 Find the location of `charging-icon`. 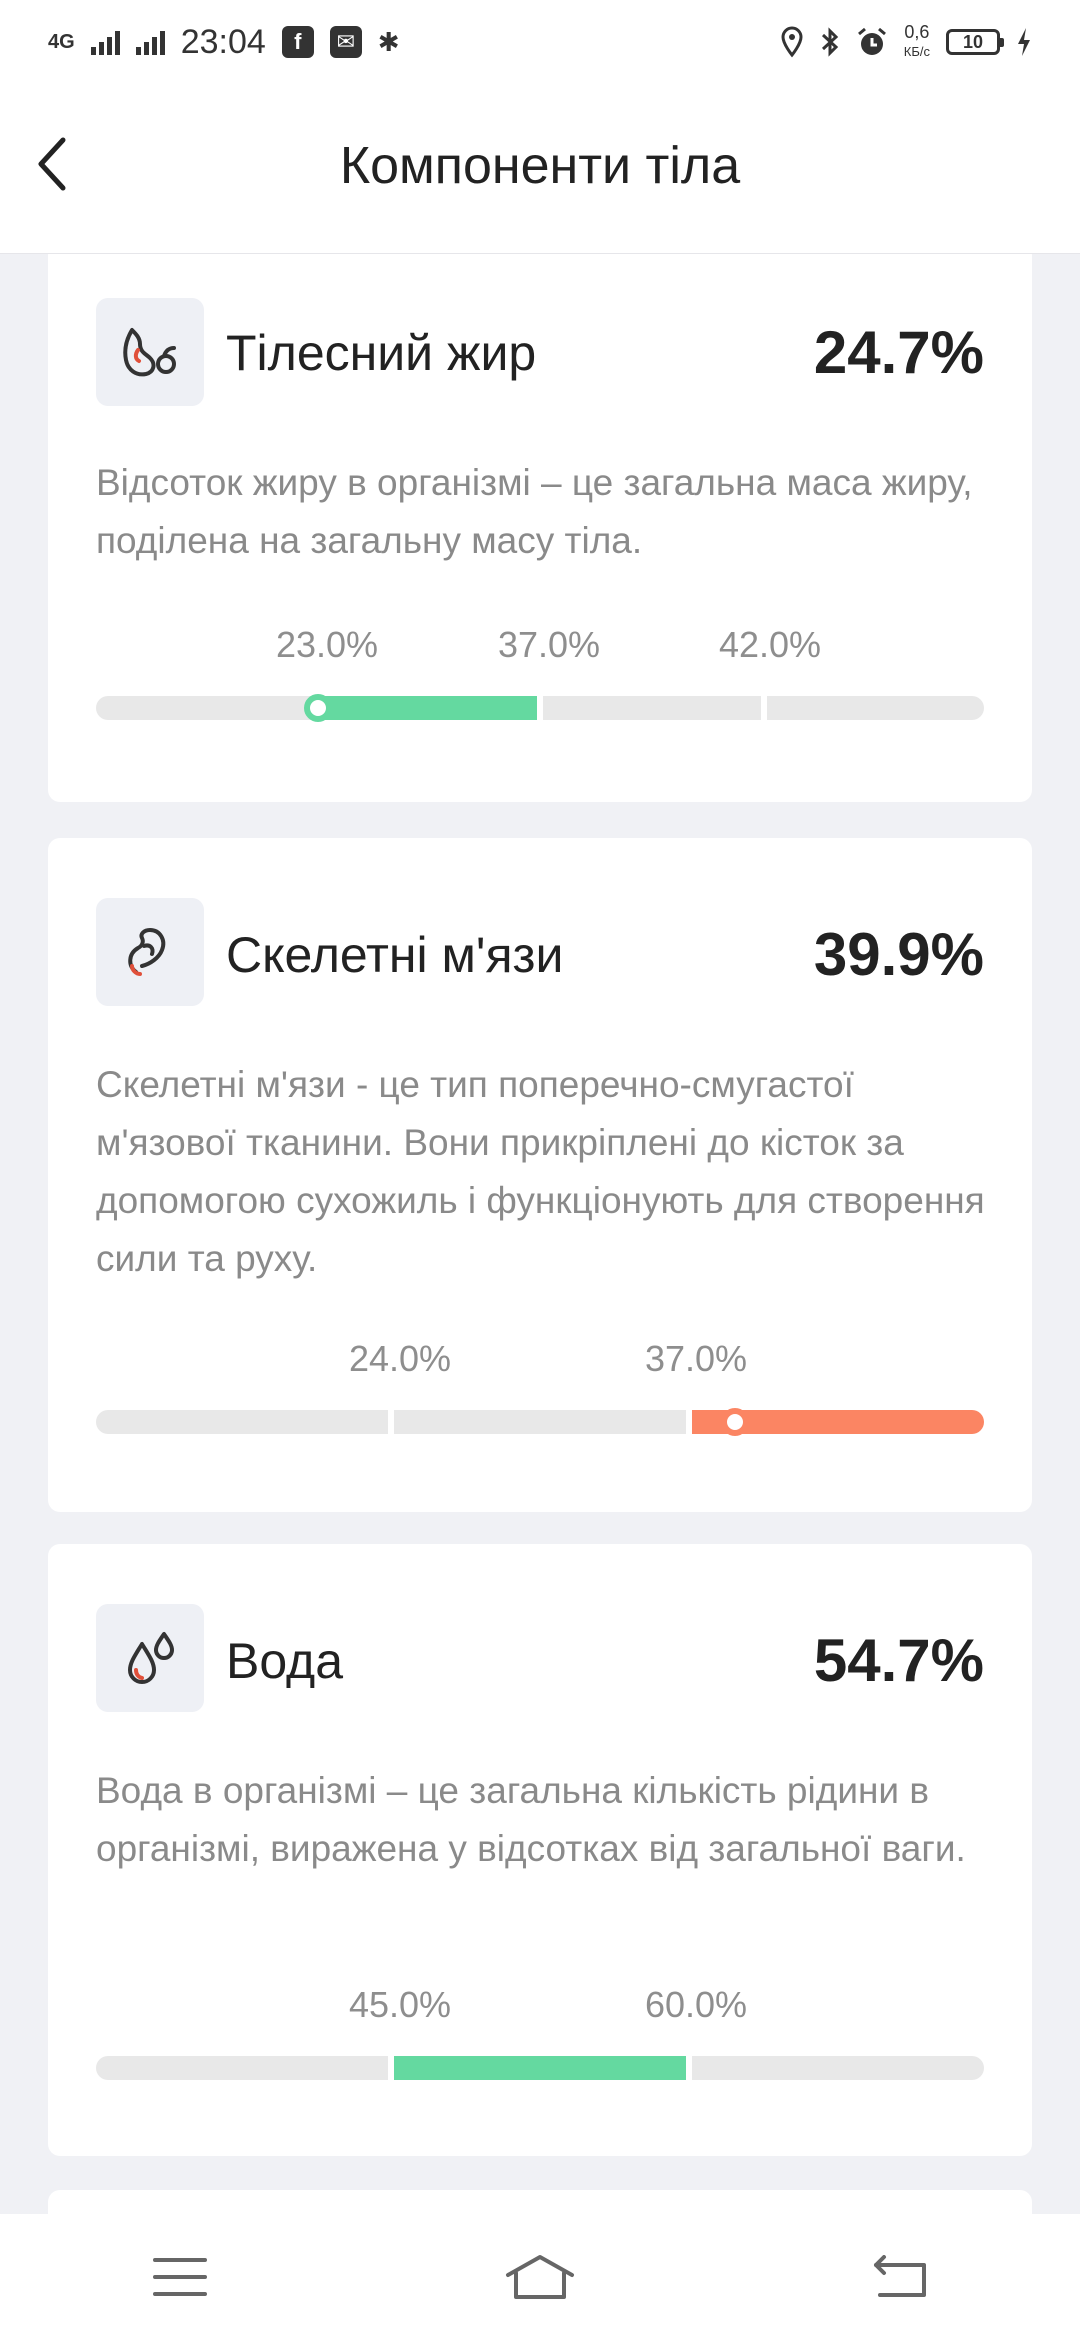

charging-icon is located at coordinates (1024, 42).